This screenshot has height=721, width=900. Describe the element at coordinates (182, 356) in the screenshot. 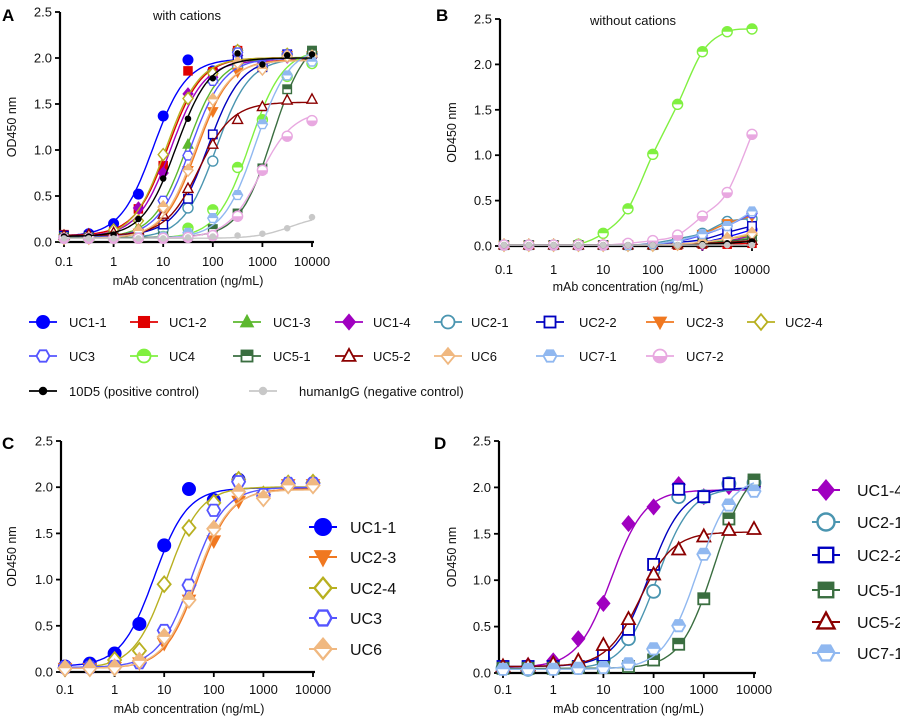

I see `legend-label: UC4` at that location.